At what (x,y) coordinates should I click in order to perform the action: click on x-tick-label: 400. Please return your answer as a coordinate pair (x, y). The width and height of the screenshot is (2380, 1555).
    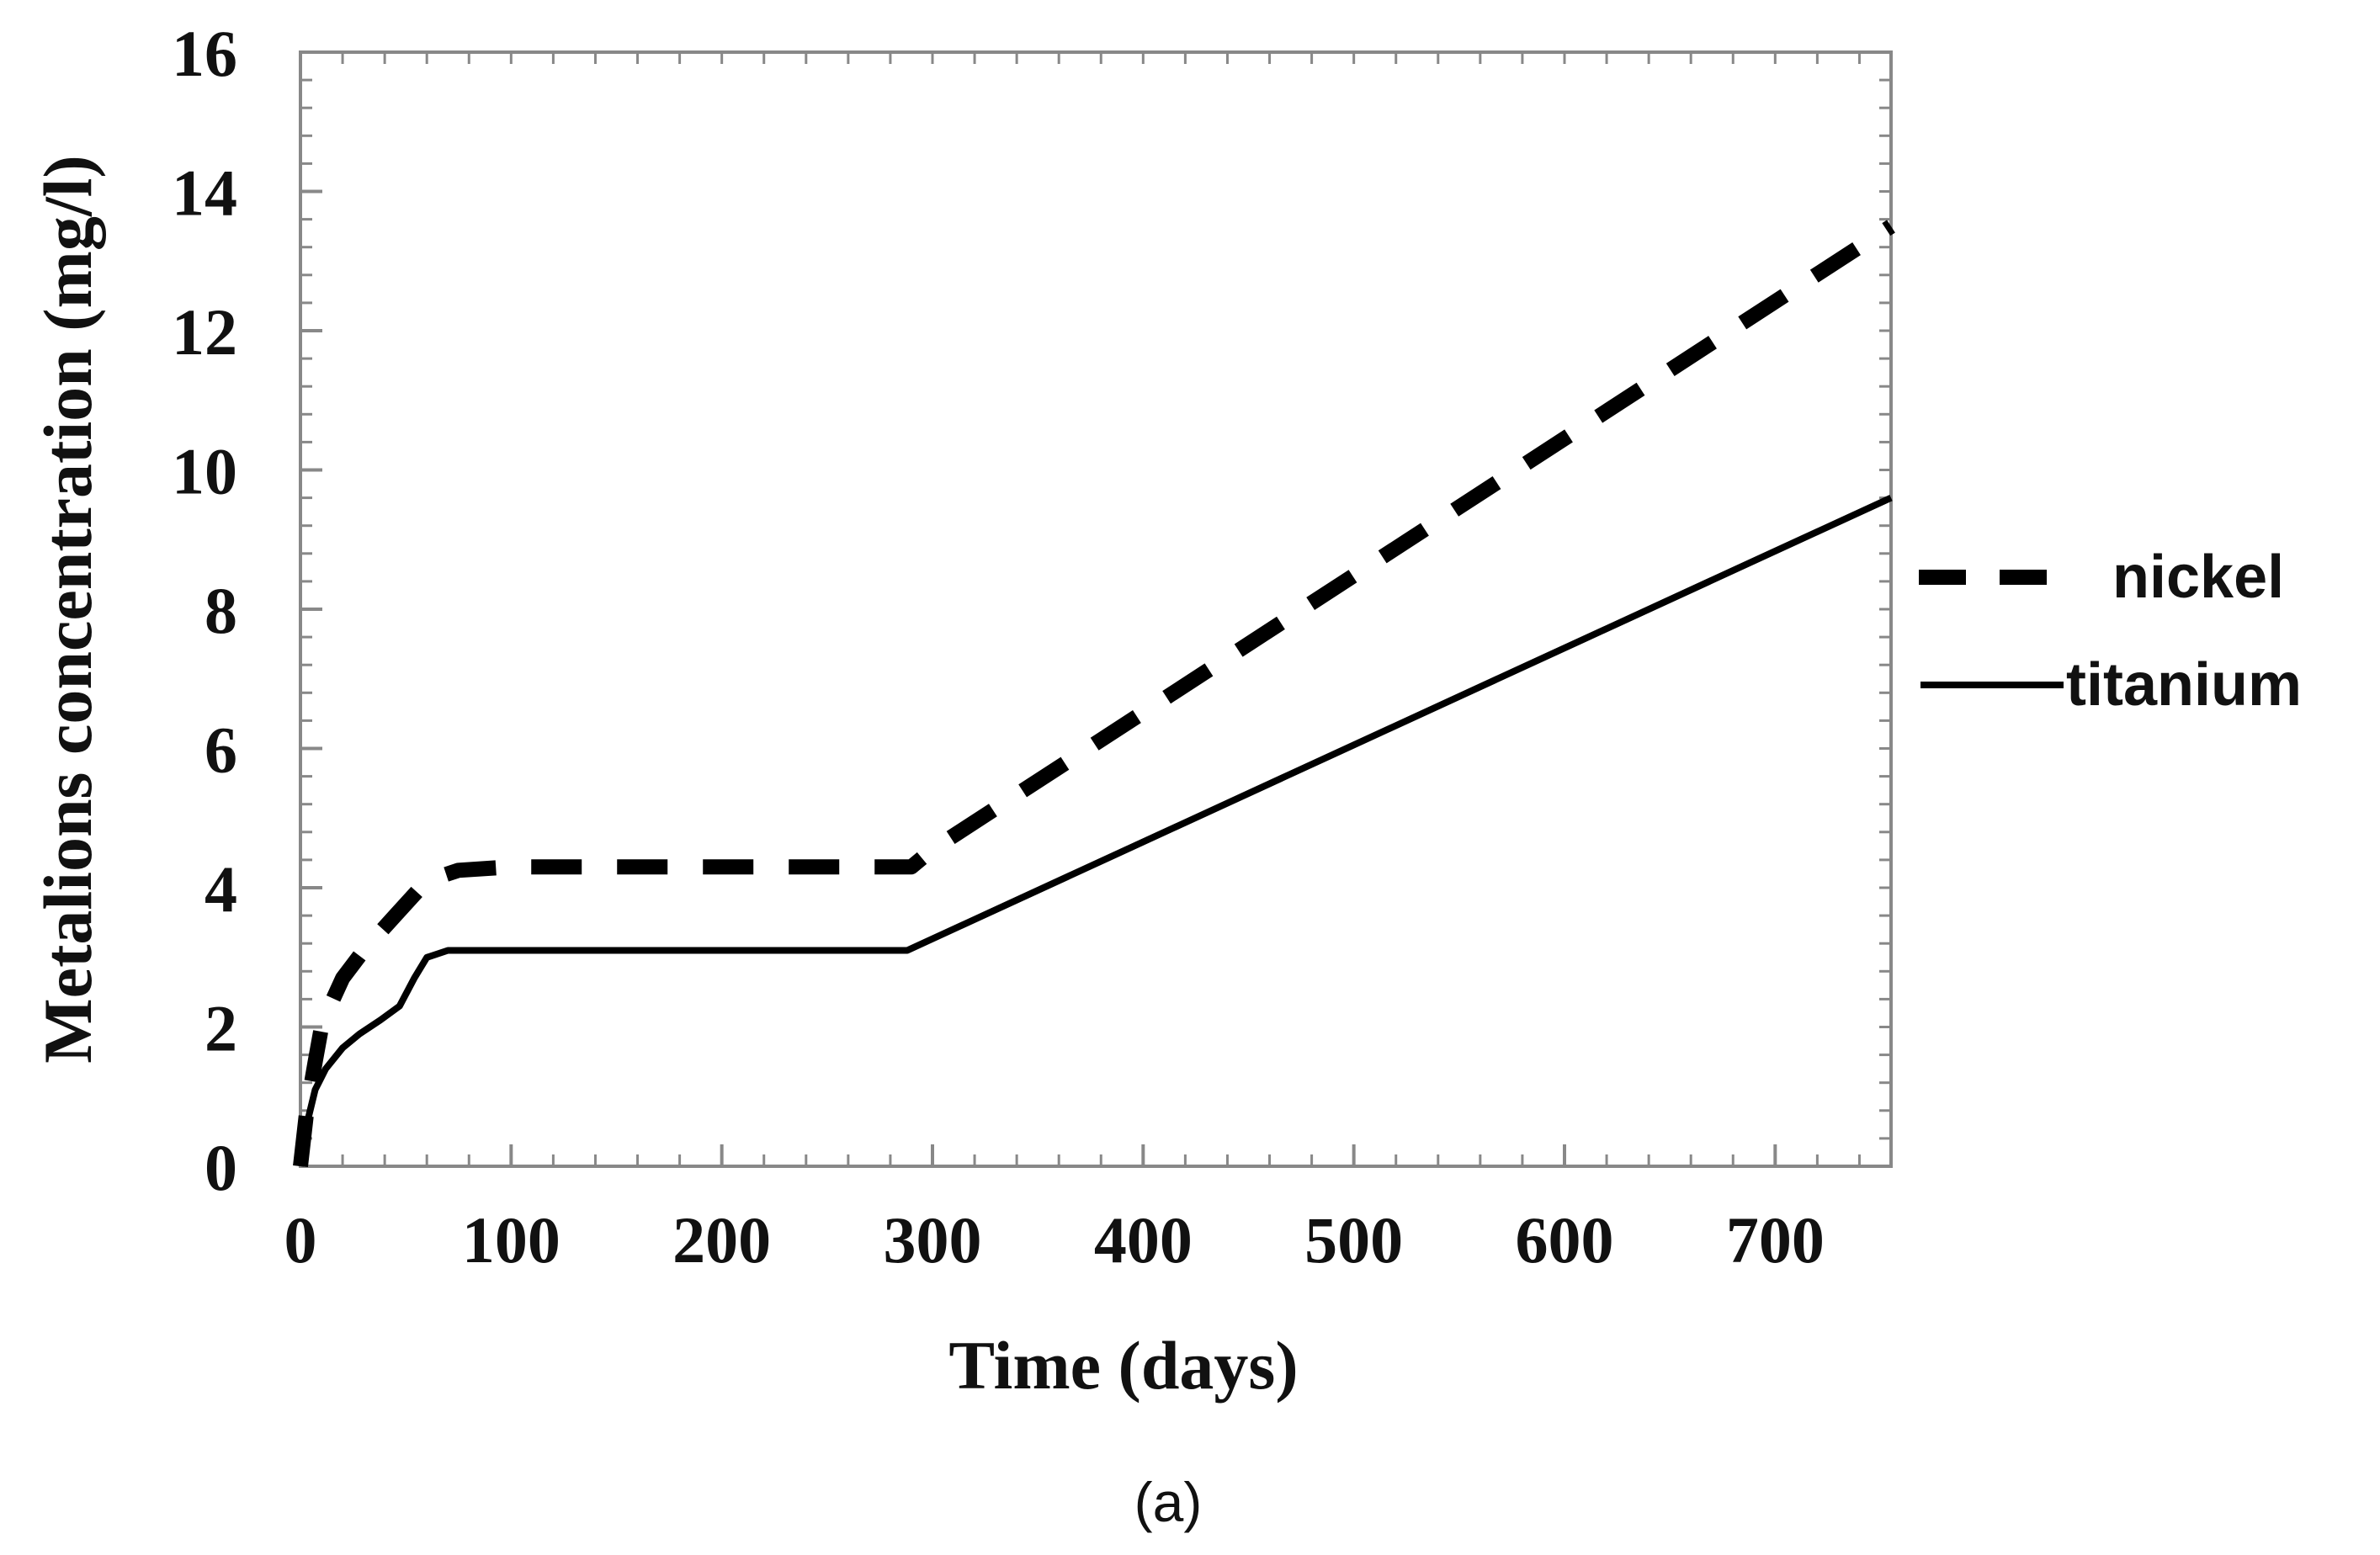
    Looking at the image, I should click on (1143, 1239).